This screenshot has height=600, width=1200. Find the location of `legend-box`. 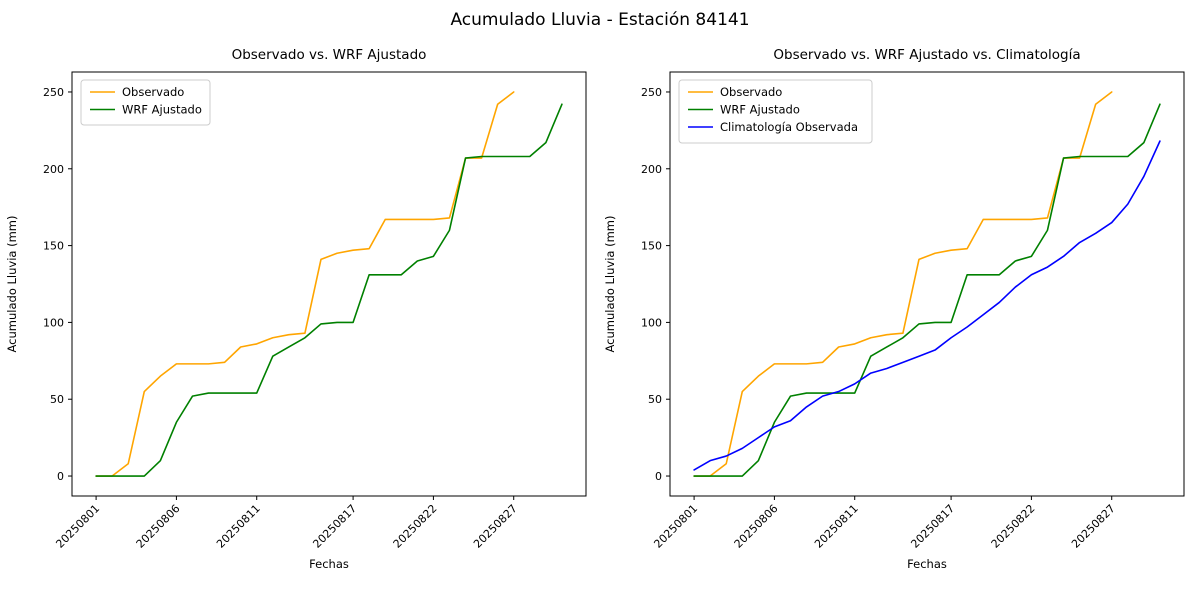

legend-box is located at coordinates (775, 111).